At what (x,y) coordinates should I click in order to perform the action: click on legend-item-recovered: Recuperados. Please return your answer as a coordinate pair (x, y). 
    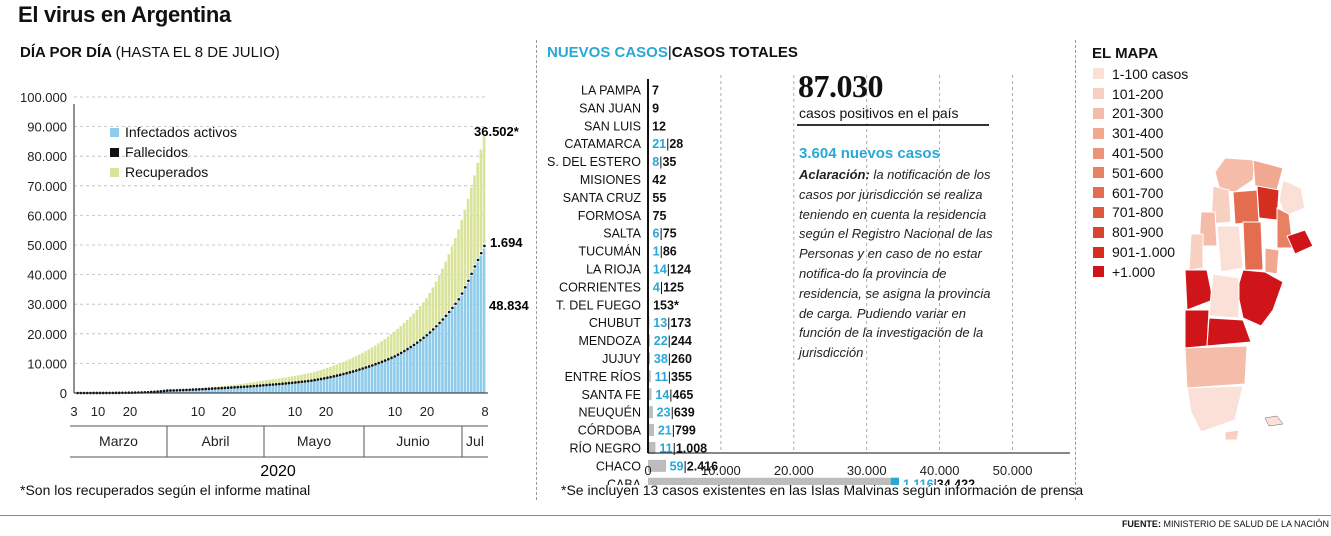
    Looking at the image, I should click on (173, 172).